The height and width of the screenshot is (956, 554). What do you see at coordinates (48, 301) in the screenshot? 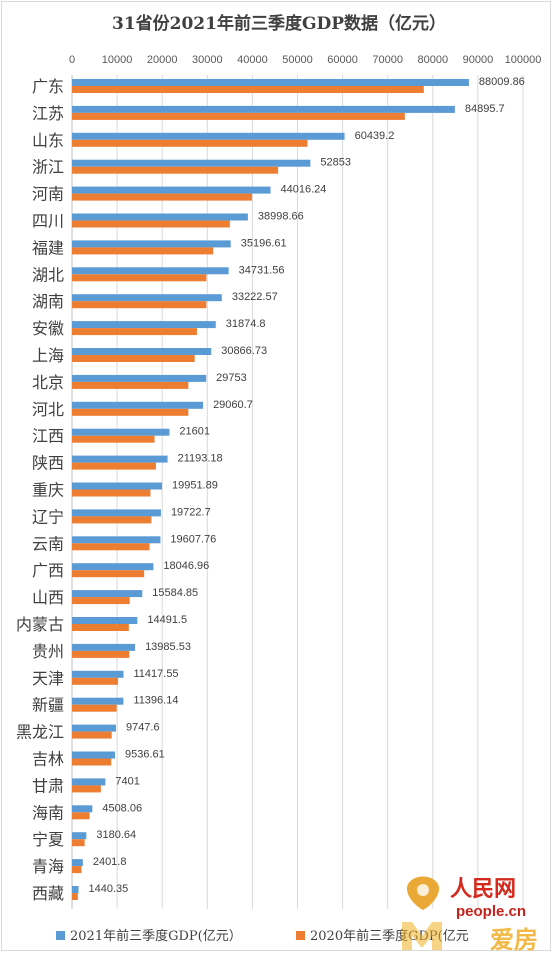
I see `category-label-8: 湖南` at bounding box center [48, 301].